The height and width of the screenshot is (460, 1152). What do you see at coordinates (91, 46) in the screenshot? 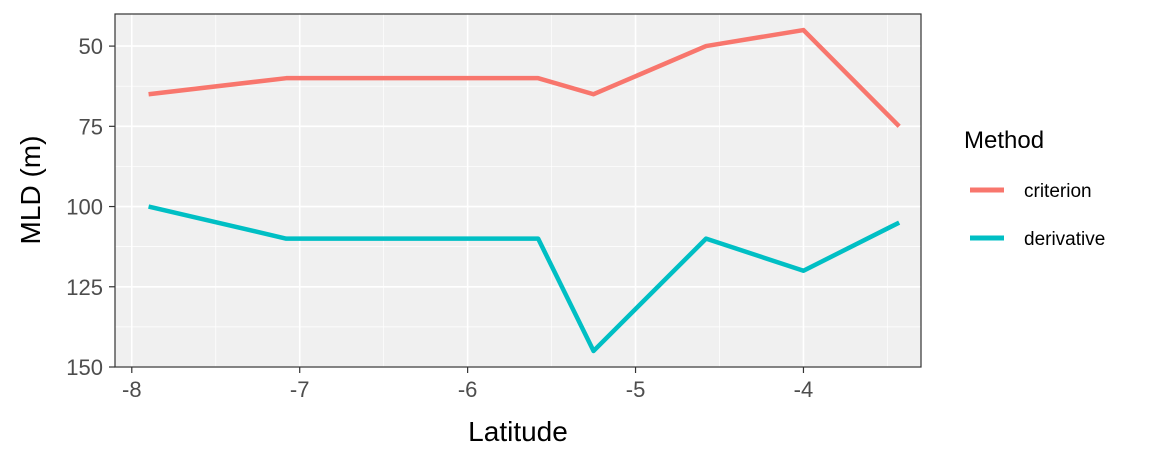
I see `y-tick-label: 50` at bounding box center [91, 46].